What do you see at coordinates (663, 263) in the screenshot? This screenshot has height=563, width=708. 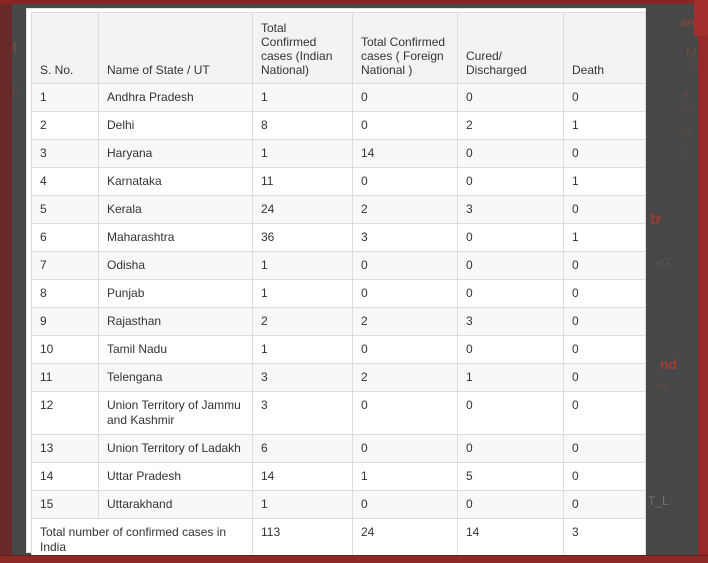 I see `background-text-fragment: vG` at bounding box center [663, 263].